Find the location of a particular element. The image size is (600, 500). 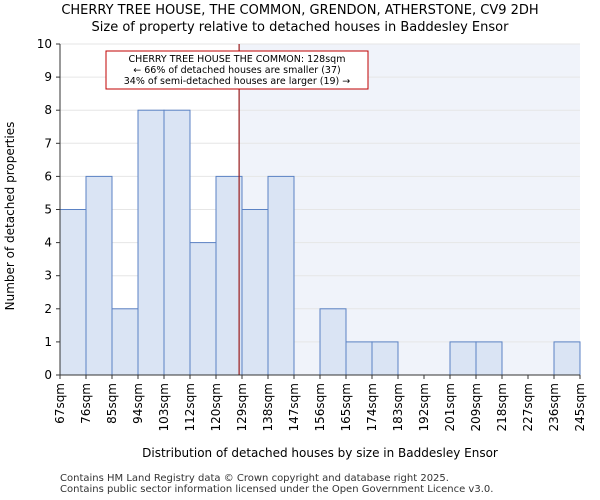

y-tick-label: 4 is located at coordinates (48, 243).